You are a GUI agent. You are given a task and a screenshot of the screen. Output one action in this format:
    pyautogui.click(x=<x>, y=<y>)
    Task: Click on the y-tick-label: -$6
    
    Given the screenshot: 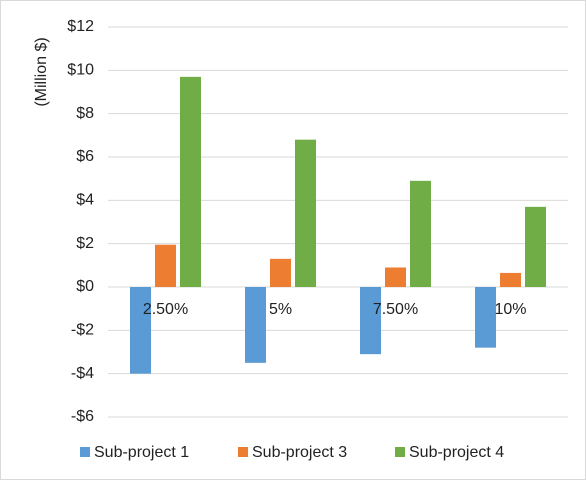 What is the action you would take?
    pyautogui.click(x=82, y=416)
    